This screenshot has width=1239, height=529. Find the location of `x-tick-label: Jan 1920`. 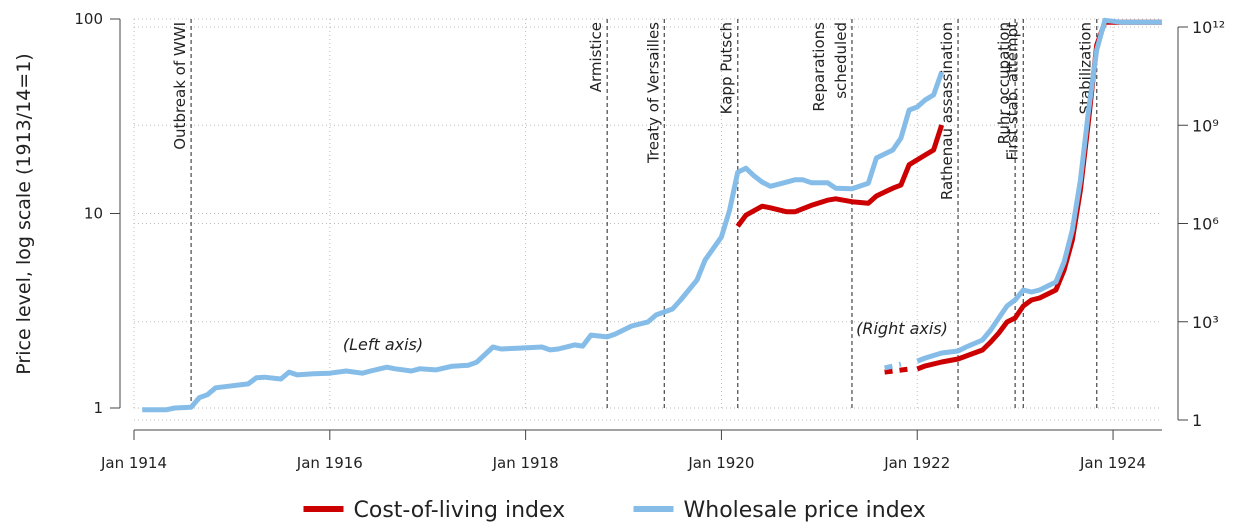

x-tick-label: Jan 1920 is located at coordinates (720, 463).